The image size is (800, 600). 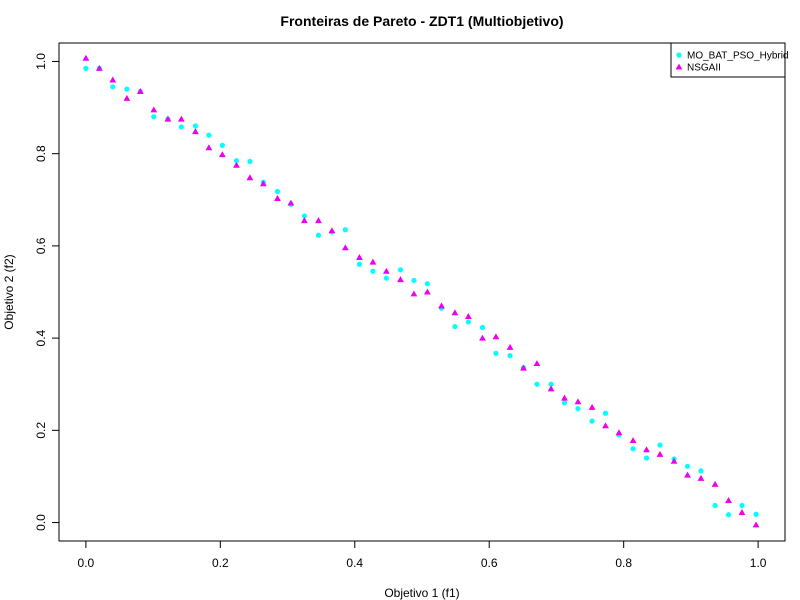 What do you see at coordinates (47, 292) in the screenshot?
I see `y-axis: 0.0 0.2 0.4 0.6 0.8 1.0` at bounding box center [47, 292].